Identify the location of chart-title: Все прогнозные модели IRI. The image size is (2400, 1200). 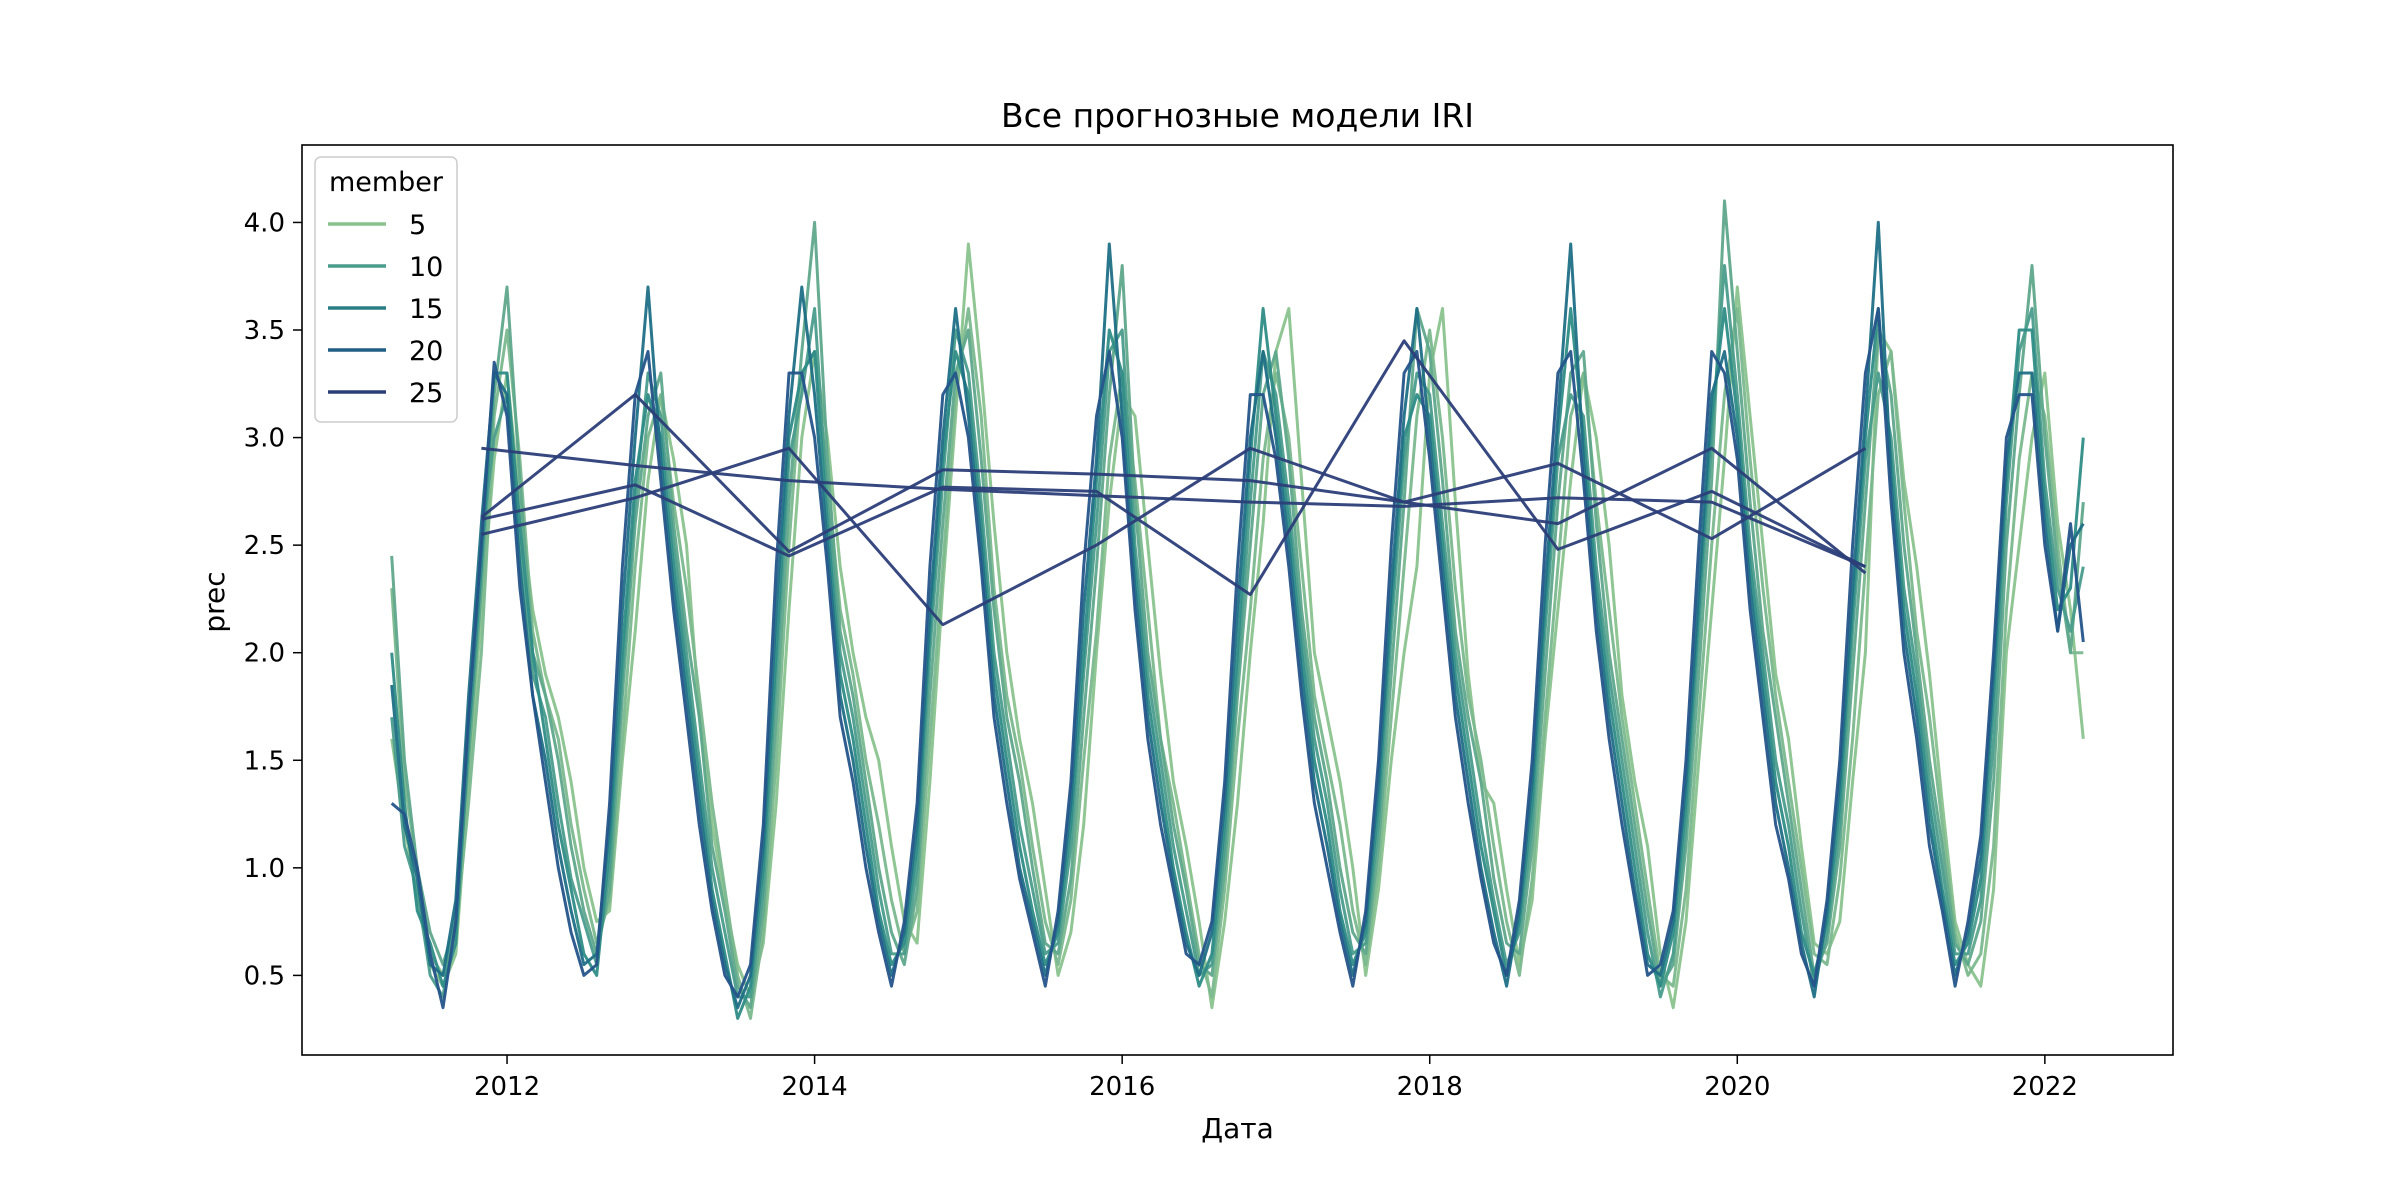
(1237, 115).